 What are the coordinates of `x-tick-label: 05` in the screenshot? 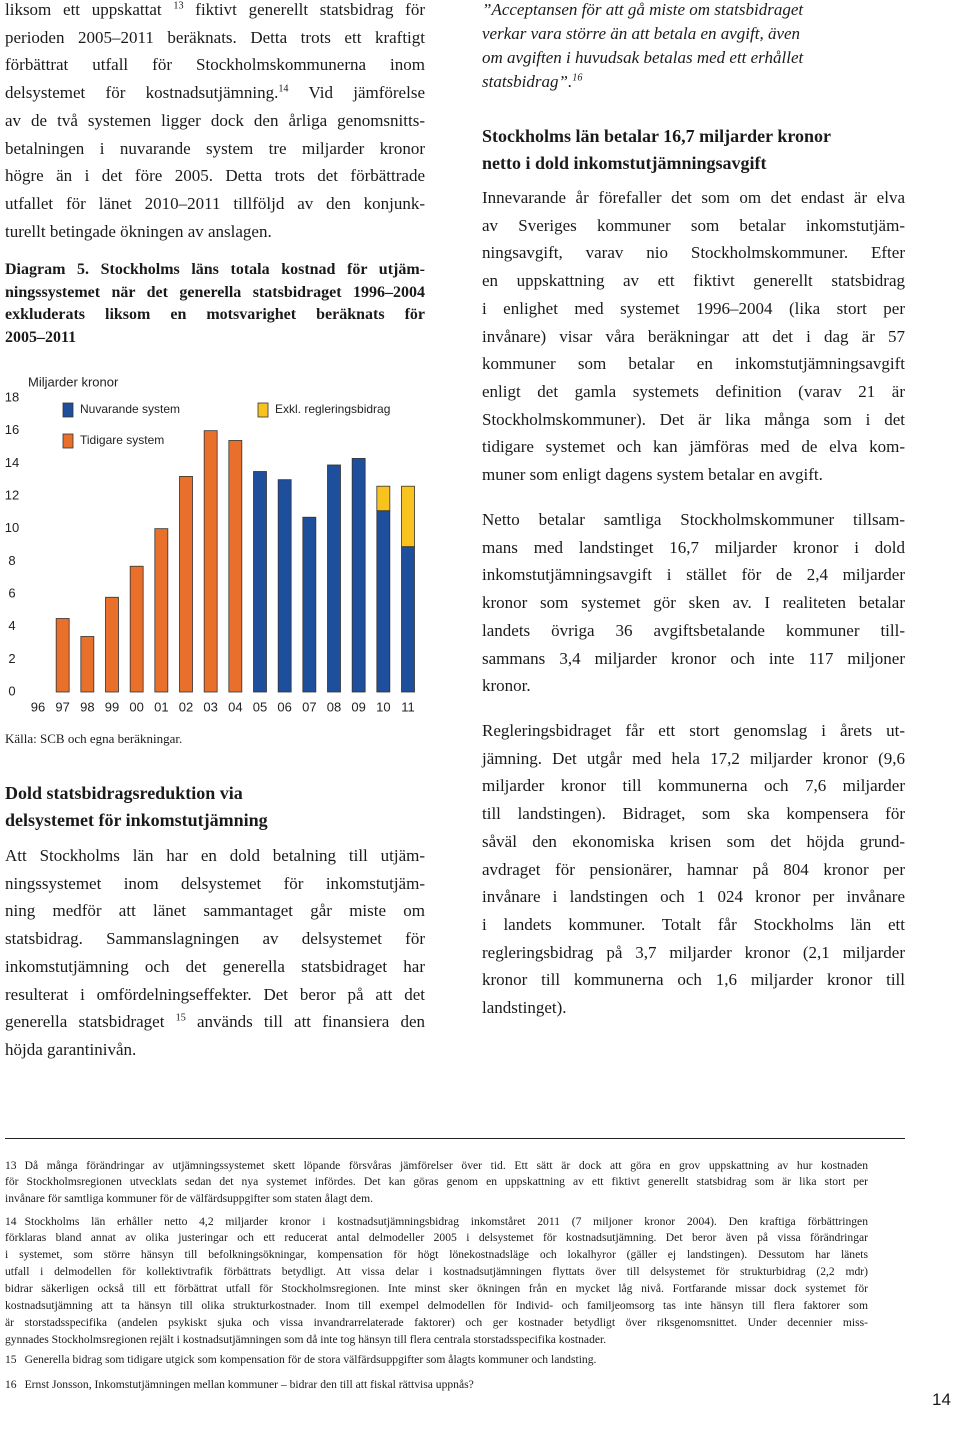 It's located at (260, 706).